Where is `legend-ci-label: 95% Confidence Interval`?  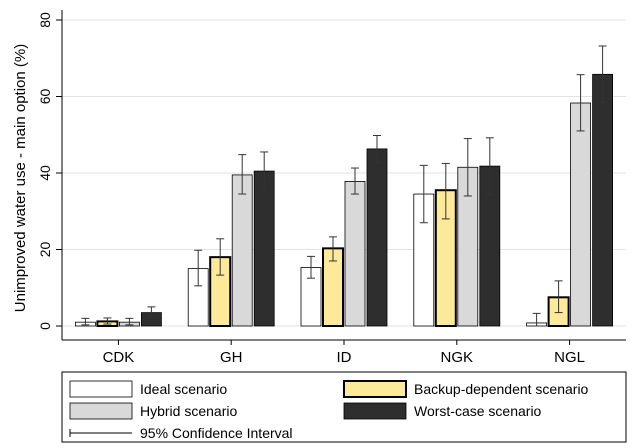
legend-ci-label: 95% Confidence Interval is located at coordinates (216, 433).